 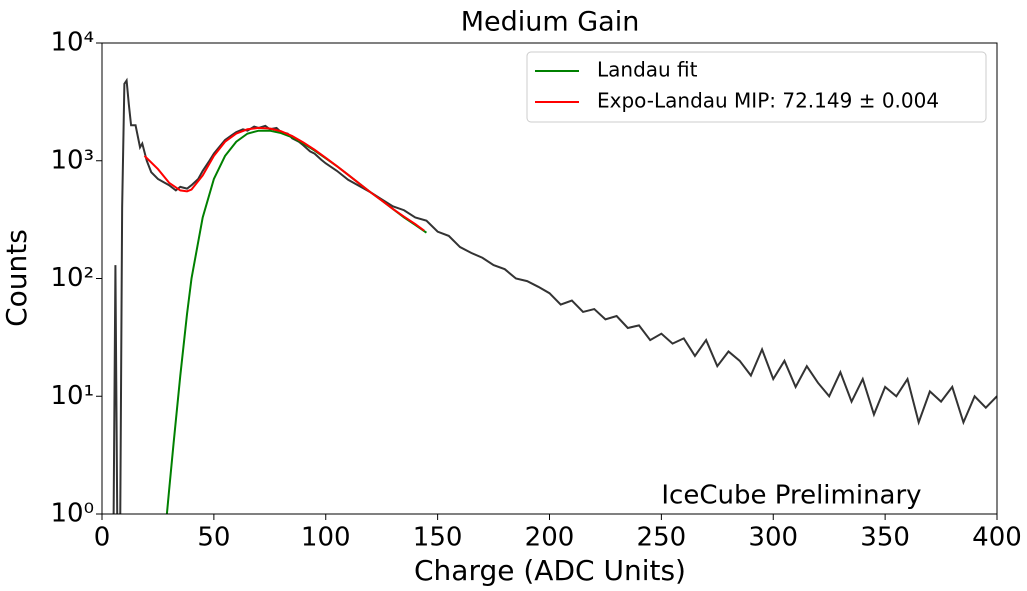 What do you see at coordinates (72, 396) in the screenshot?
I see `y-tick-label: 10¹` at bounding box center [72, 396].